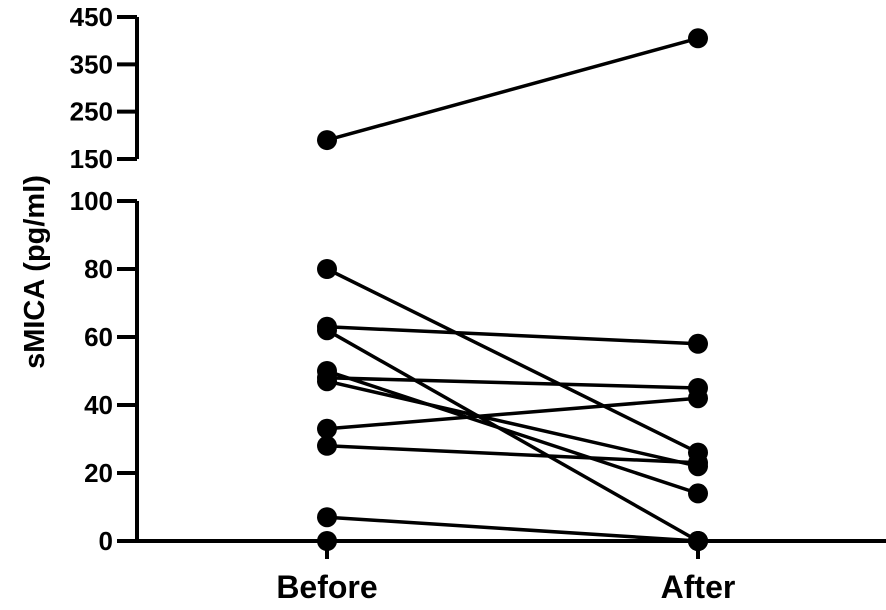 The width and height of the screenshot is (886, 610). Describe the element at coordinates (327, 140) in the screenshot. I see `series-1-point-before` at that location.